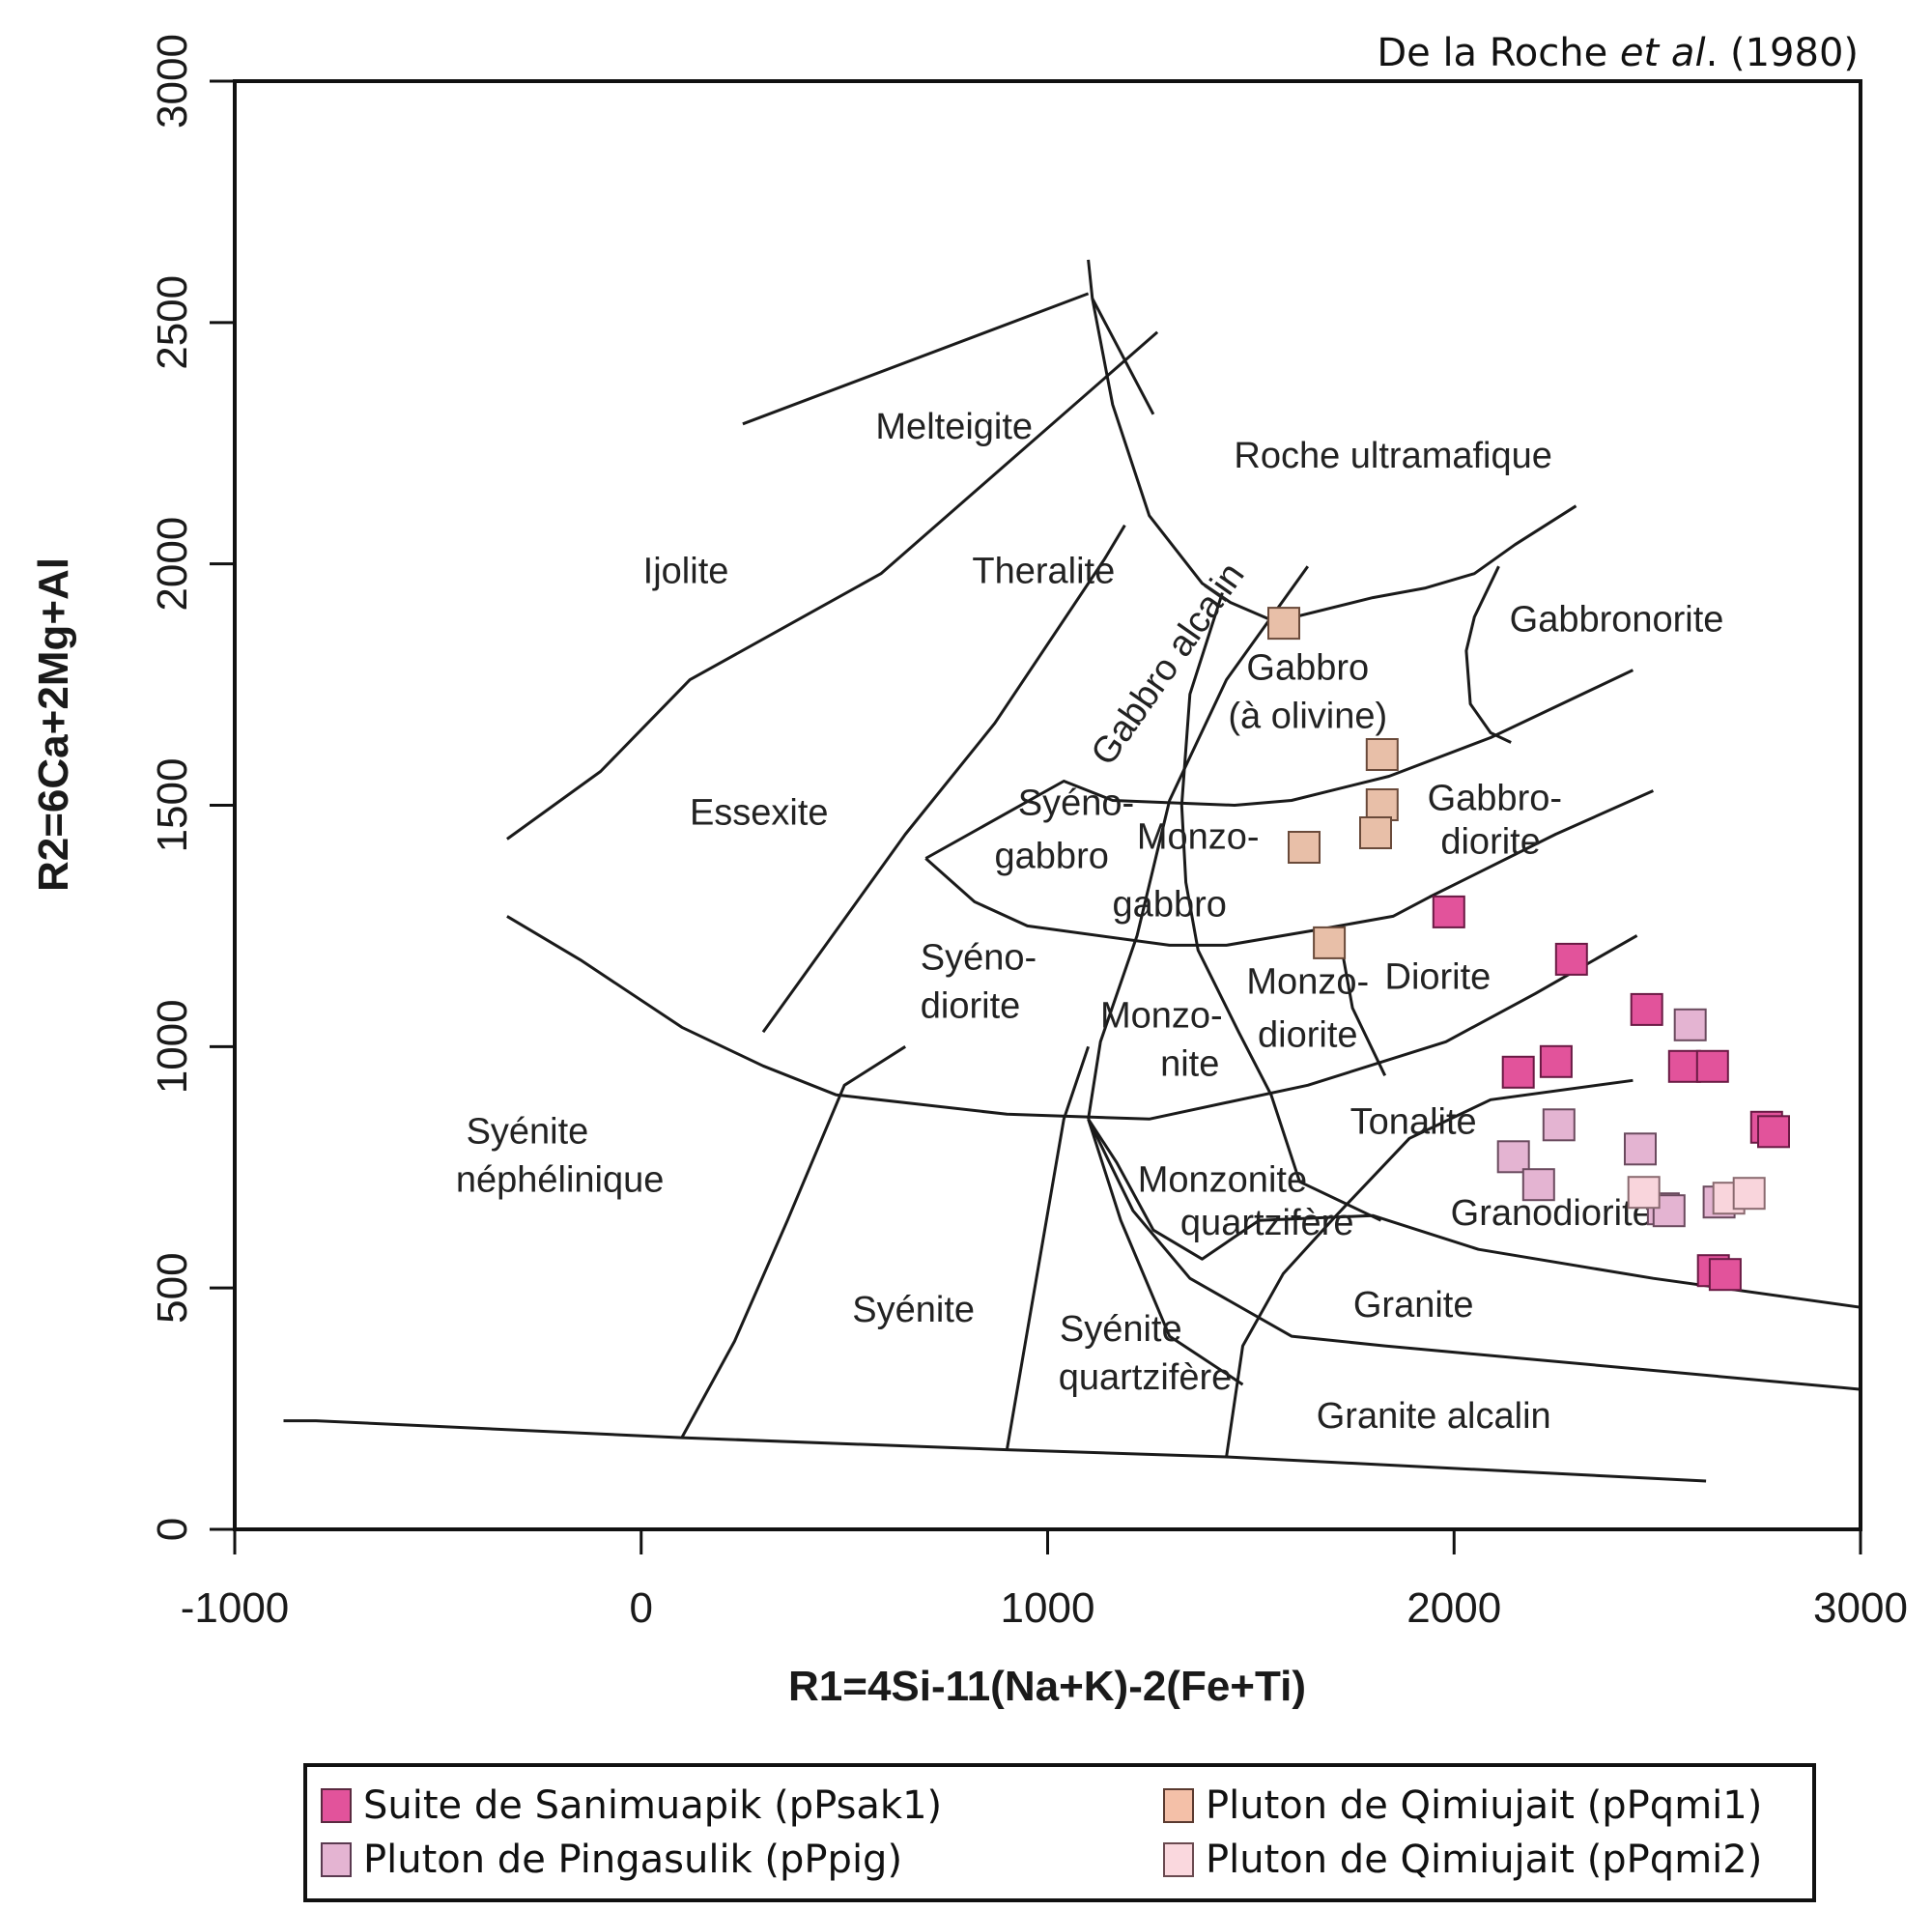 Image resolution: width=1932 pixels, height=1910 pixels. What do you see at coordinates (1484, 1860) in the screenshot?
I see `legend-label-qimiujait-2: Pluton de Qimiujait (pPqmi2)` at bounding box center [1484, 1860].